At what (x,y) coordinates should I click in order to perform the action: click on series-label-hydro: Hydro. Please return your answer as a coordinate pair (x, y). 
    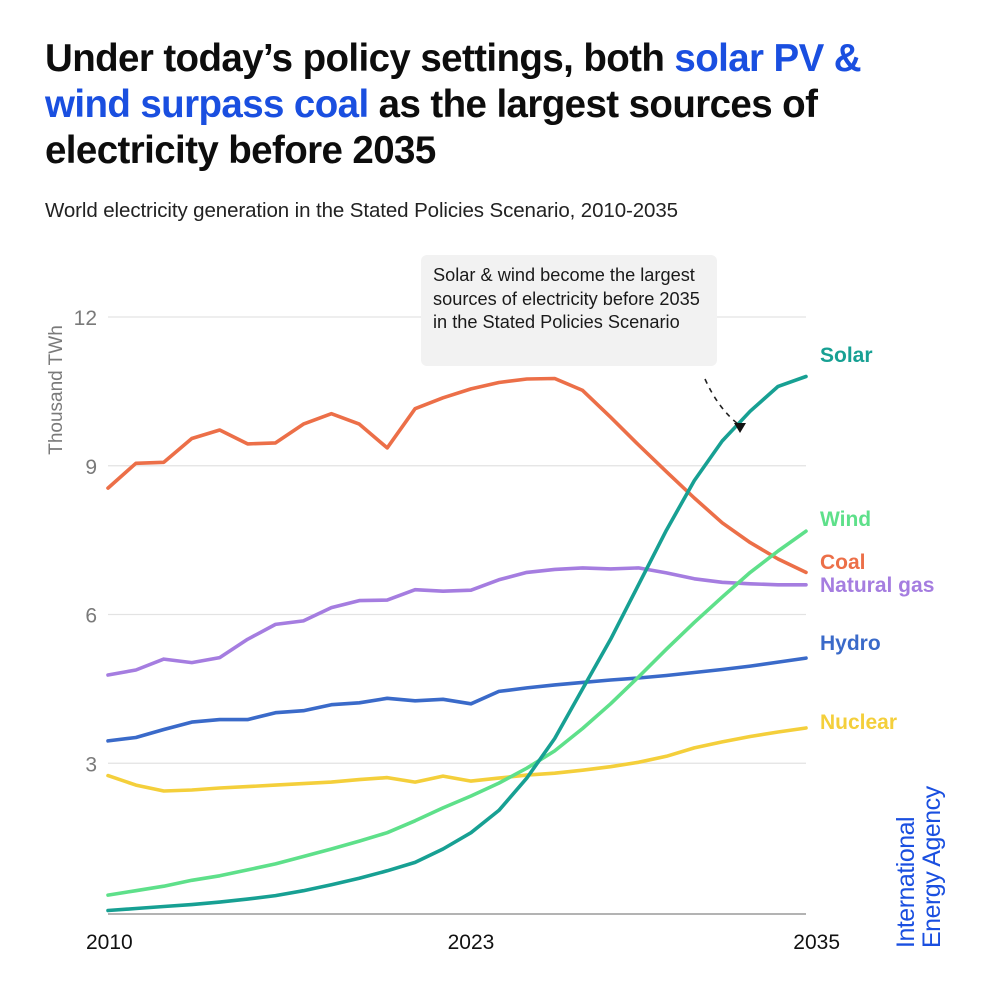
    Looking at the image, I should click on (850, 643).